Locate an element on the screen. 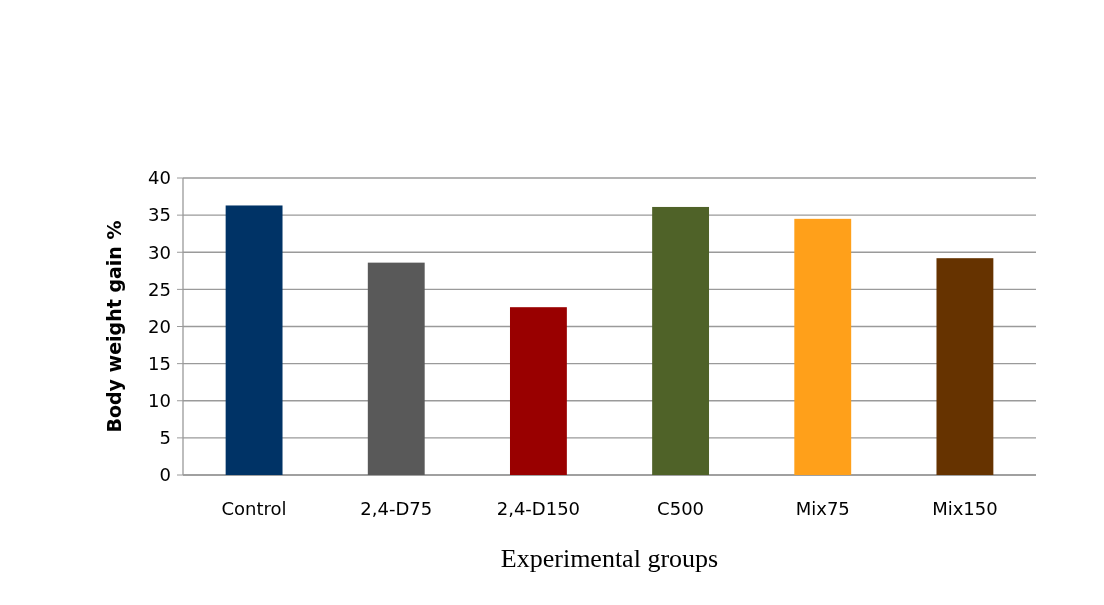  y-axis-title: Body weight gain % is located at coordinates (114, 326).